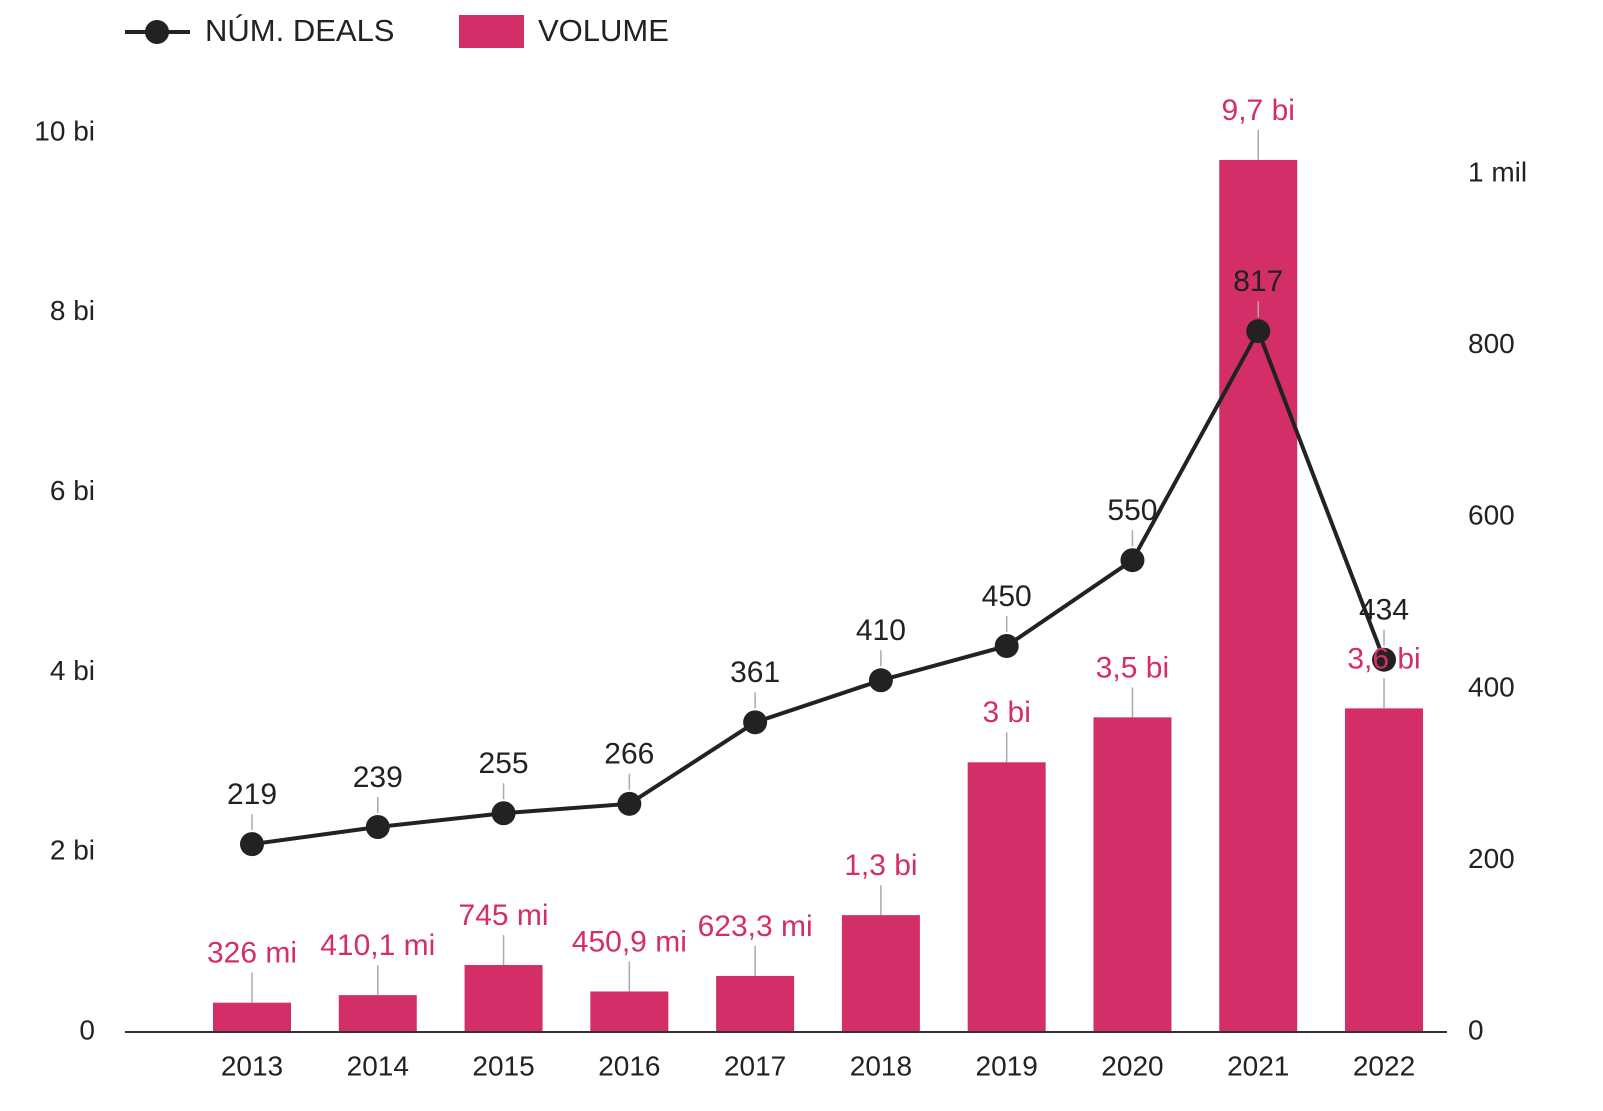 This screenshot has height=1111, width=1603. Describe the element at coordinates (1384, 610) in the screenshot. I see `deals-value-label: 434` at that location.